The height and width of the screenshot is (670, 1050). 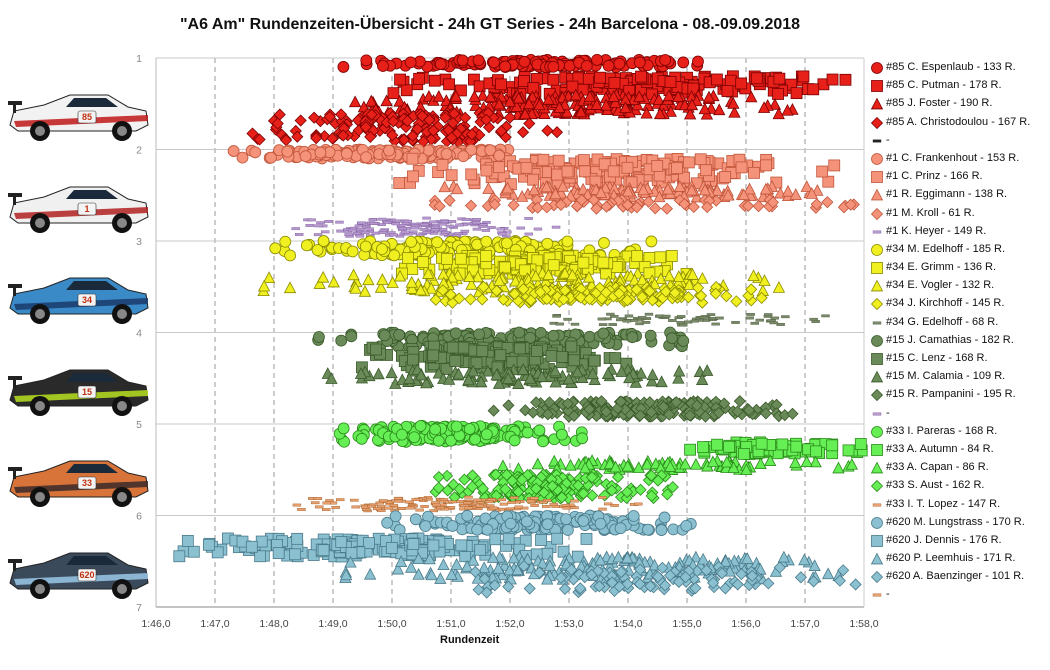 I want to click on legend-label: #15 M. Calamia - 109 R., so click(x=946, y=376).